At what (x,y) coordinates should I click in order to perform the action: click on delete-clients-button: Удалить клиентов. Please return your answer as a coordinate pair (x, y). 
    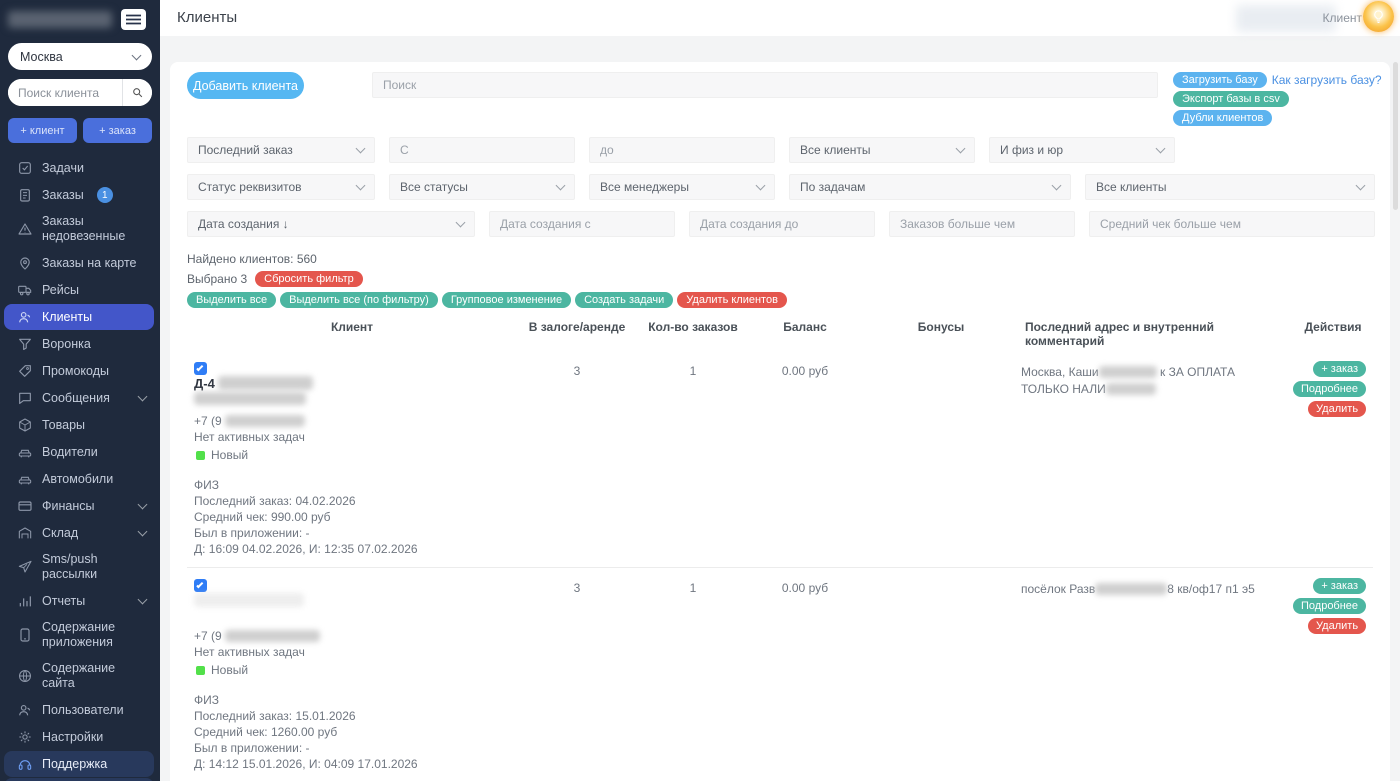
    Looking at the image, I should click on (732, 300).